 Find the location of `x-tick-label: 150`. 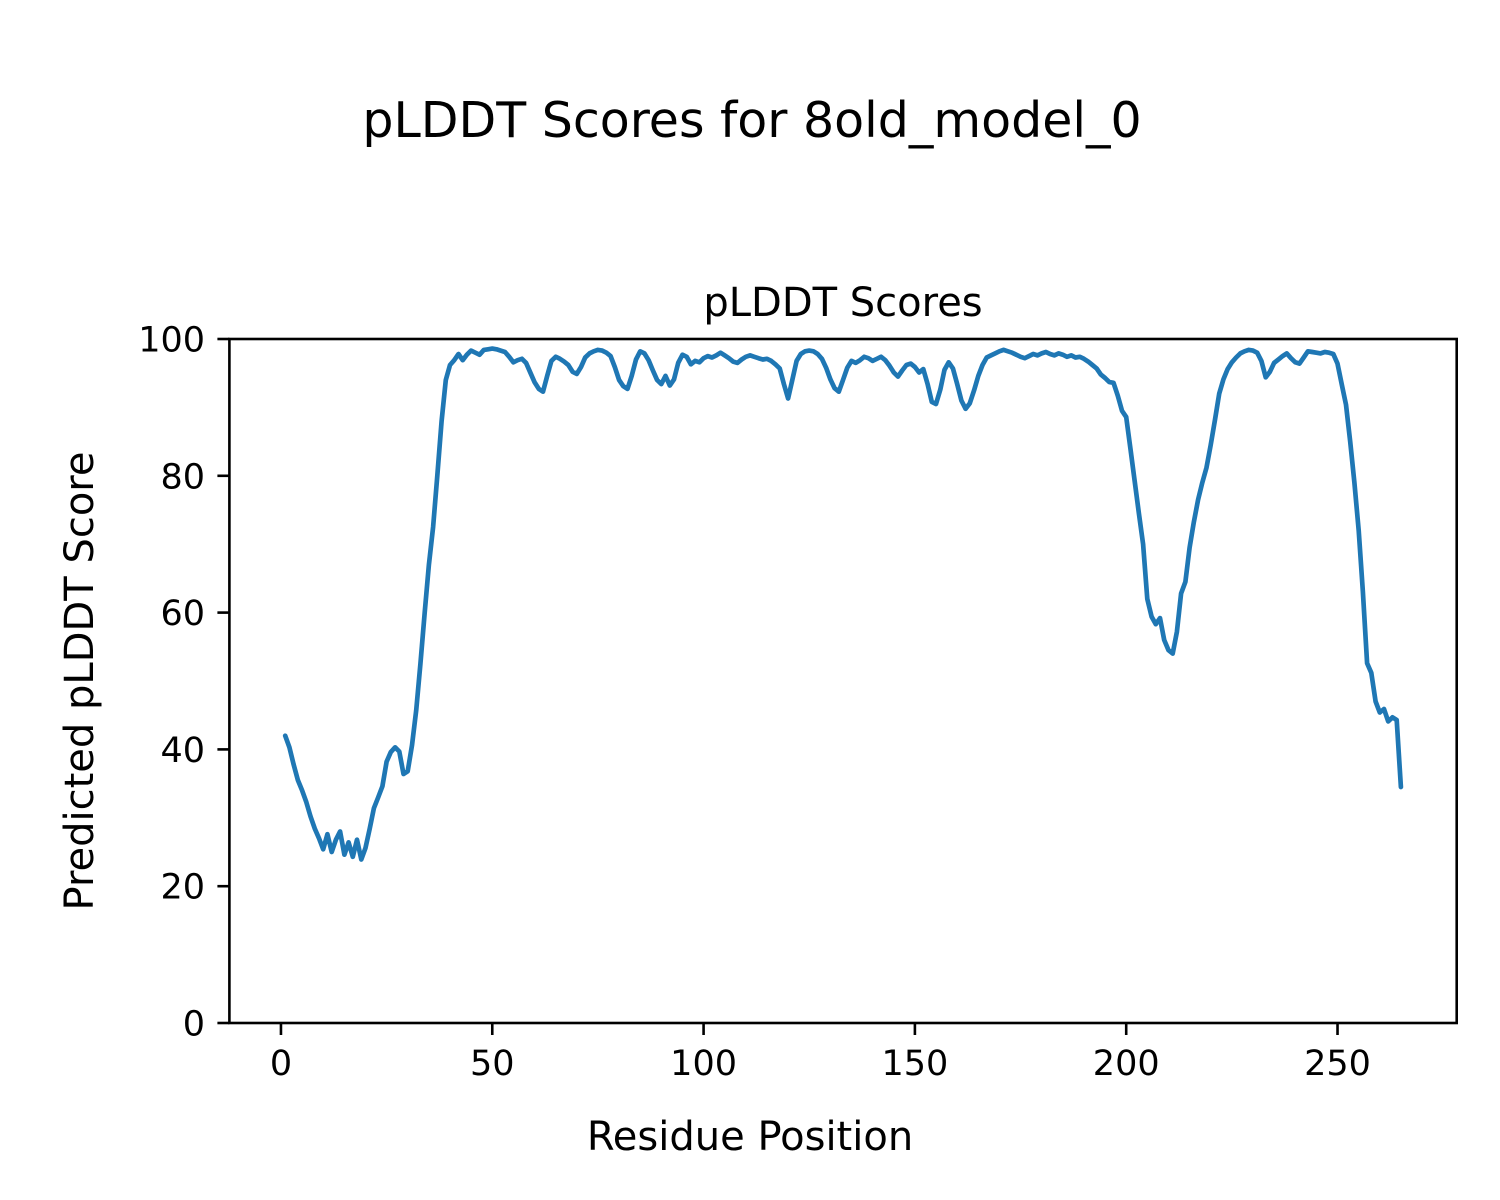

x-tick-label: 150 is located at coordinates (914, 1064).